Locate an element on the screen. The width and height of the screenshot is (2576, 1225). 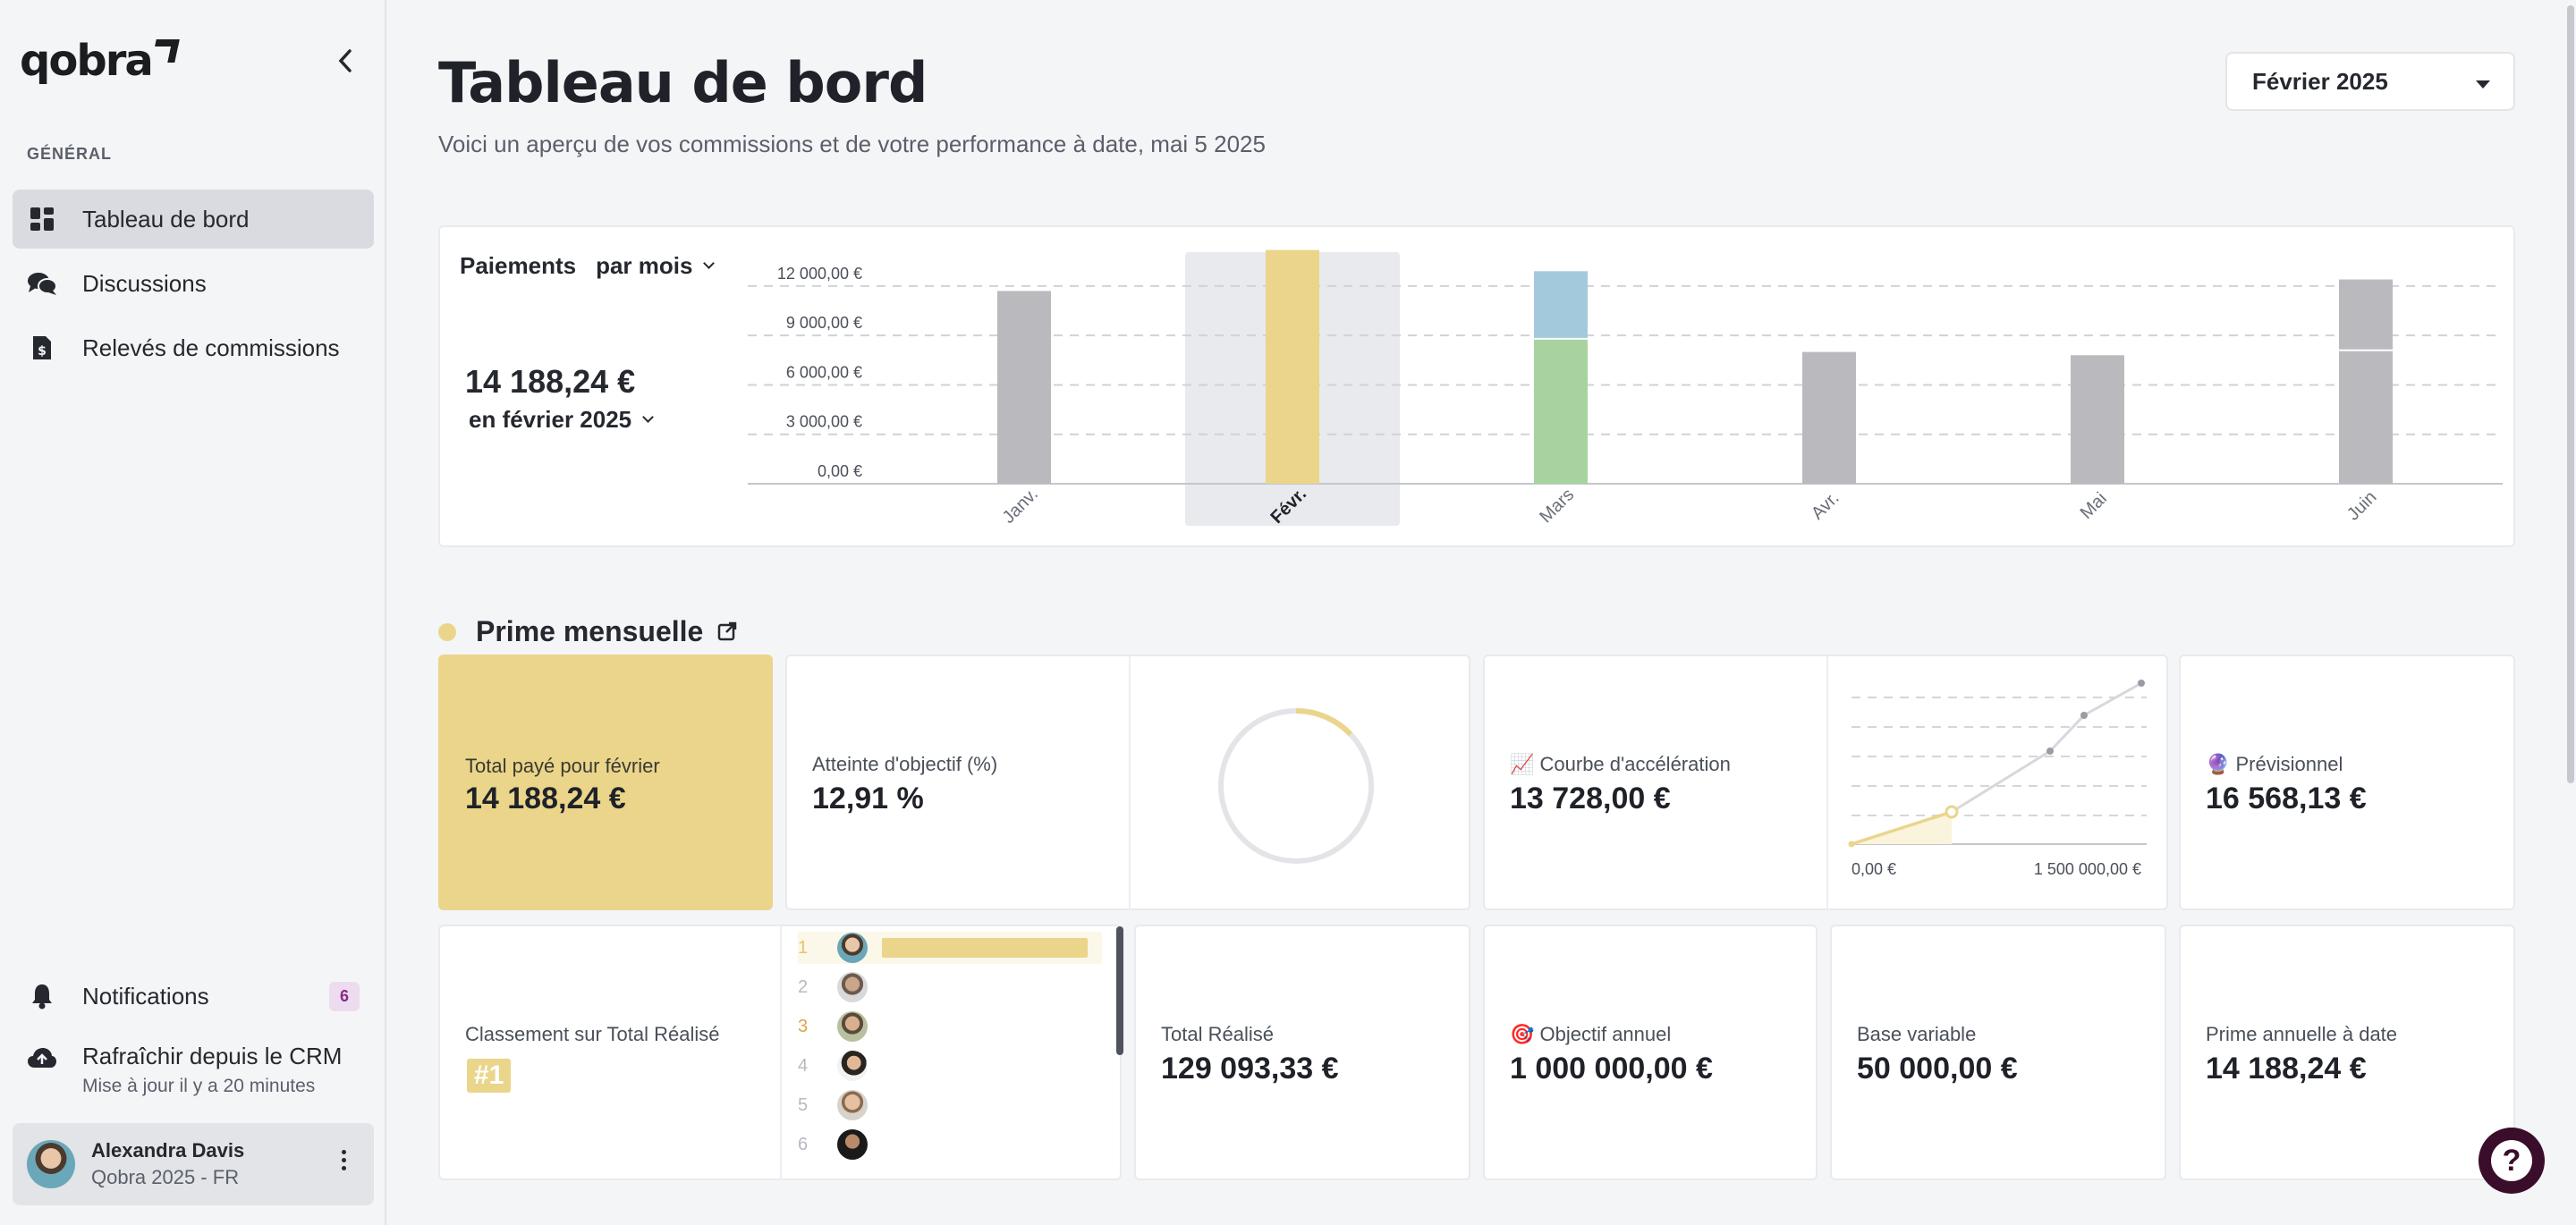
tile-value: 50 000,00 € is located at coordinates (1937, 1069).